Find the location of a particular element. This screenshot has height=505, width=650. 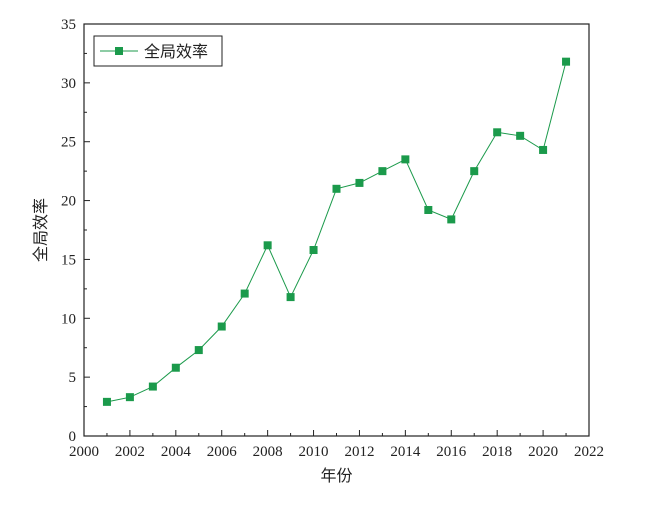

legend: 全局效率 is located at coordinates (158, 51).